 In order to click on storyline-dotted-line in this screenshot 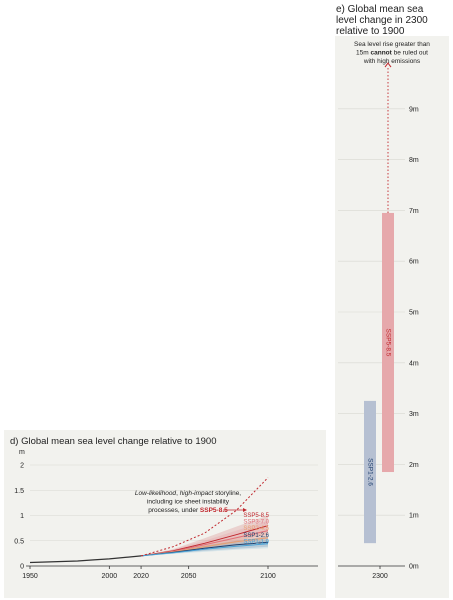, I will do `click(204, 517)`.